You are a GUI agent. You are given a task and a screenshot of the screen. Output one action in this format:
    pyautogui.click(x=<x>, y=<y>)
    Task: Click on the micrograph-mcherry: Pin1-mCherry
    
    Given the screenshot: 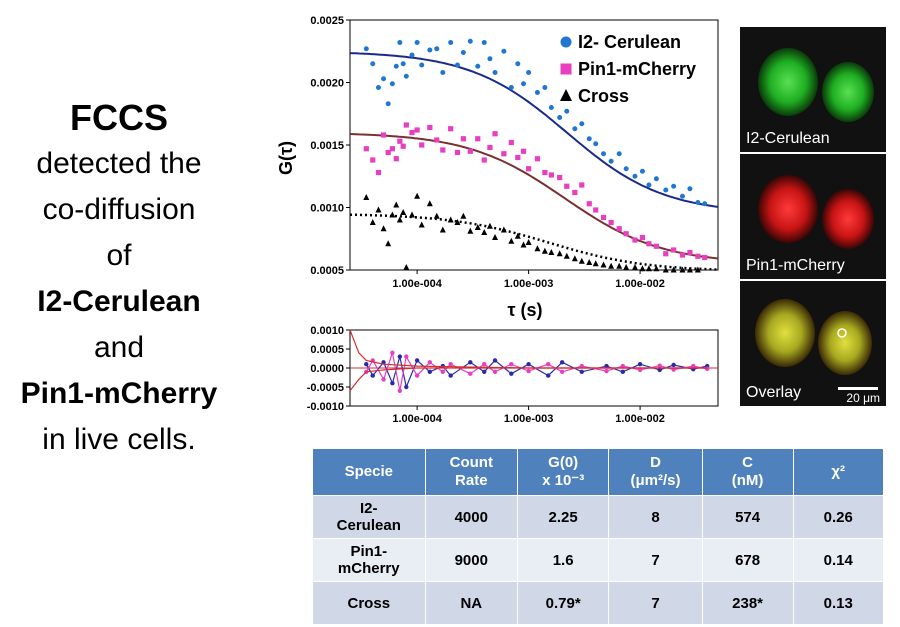 What is the action you would take?
    pyautogui.click(x=813, y=216)
    